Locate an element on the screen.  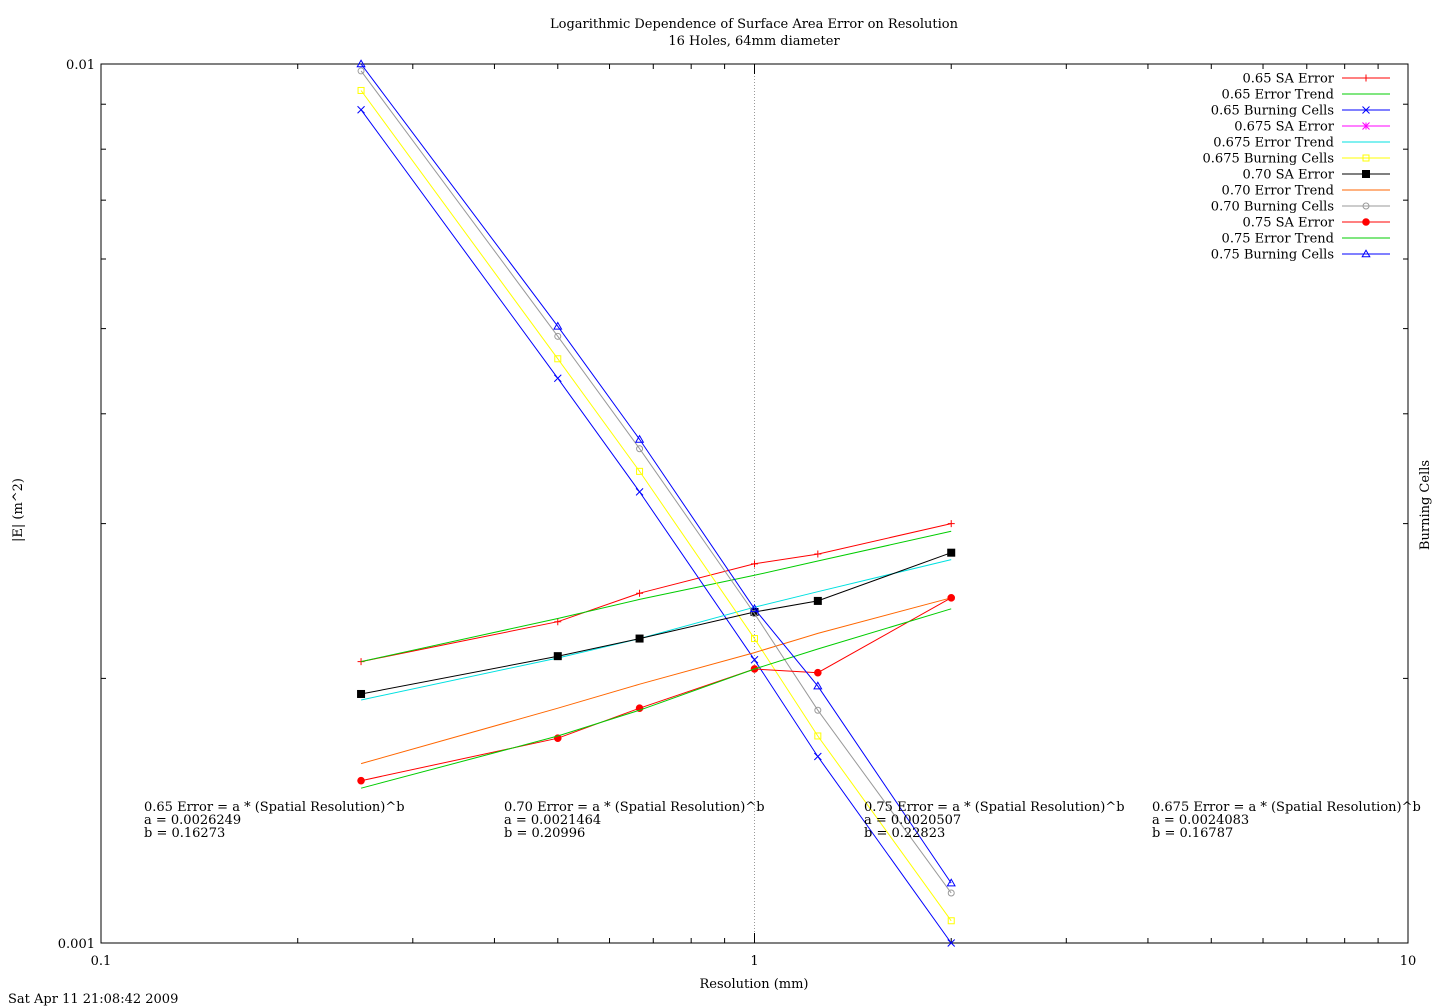
series-0-70-sa-error is located at coordinates (656, 623).